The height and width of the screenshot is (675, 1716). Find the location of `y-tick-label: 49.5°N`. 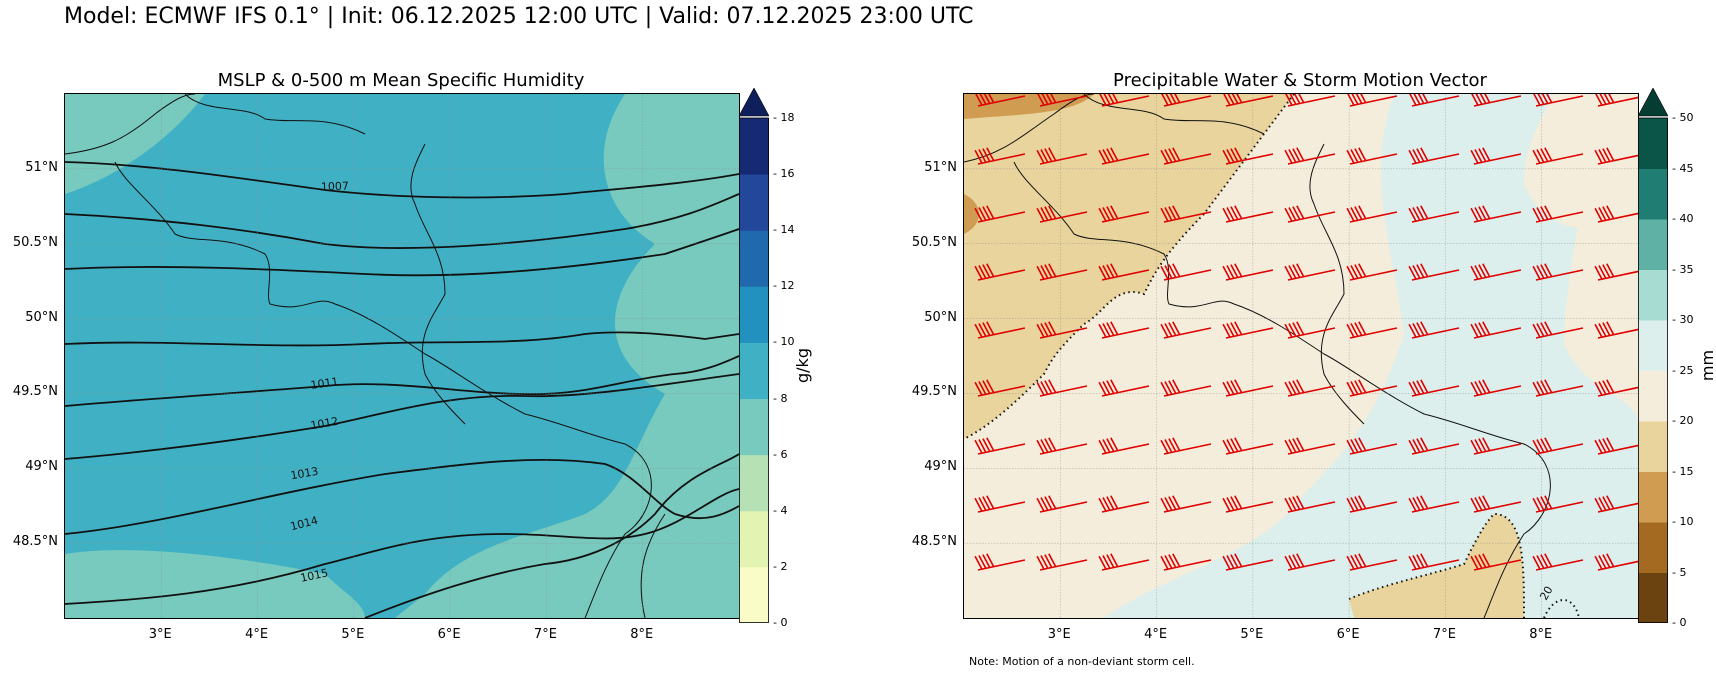

y-tick-label: 49.5°N is located at coordinates (35, 392).